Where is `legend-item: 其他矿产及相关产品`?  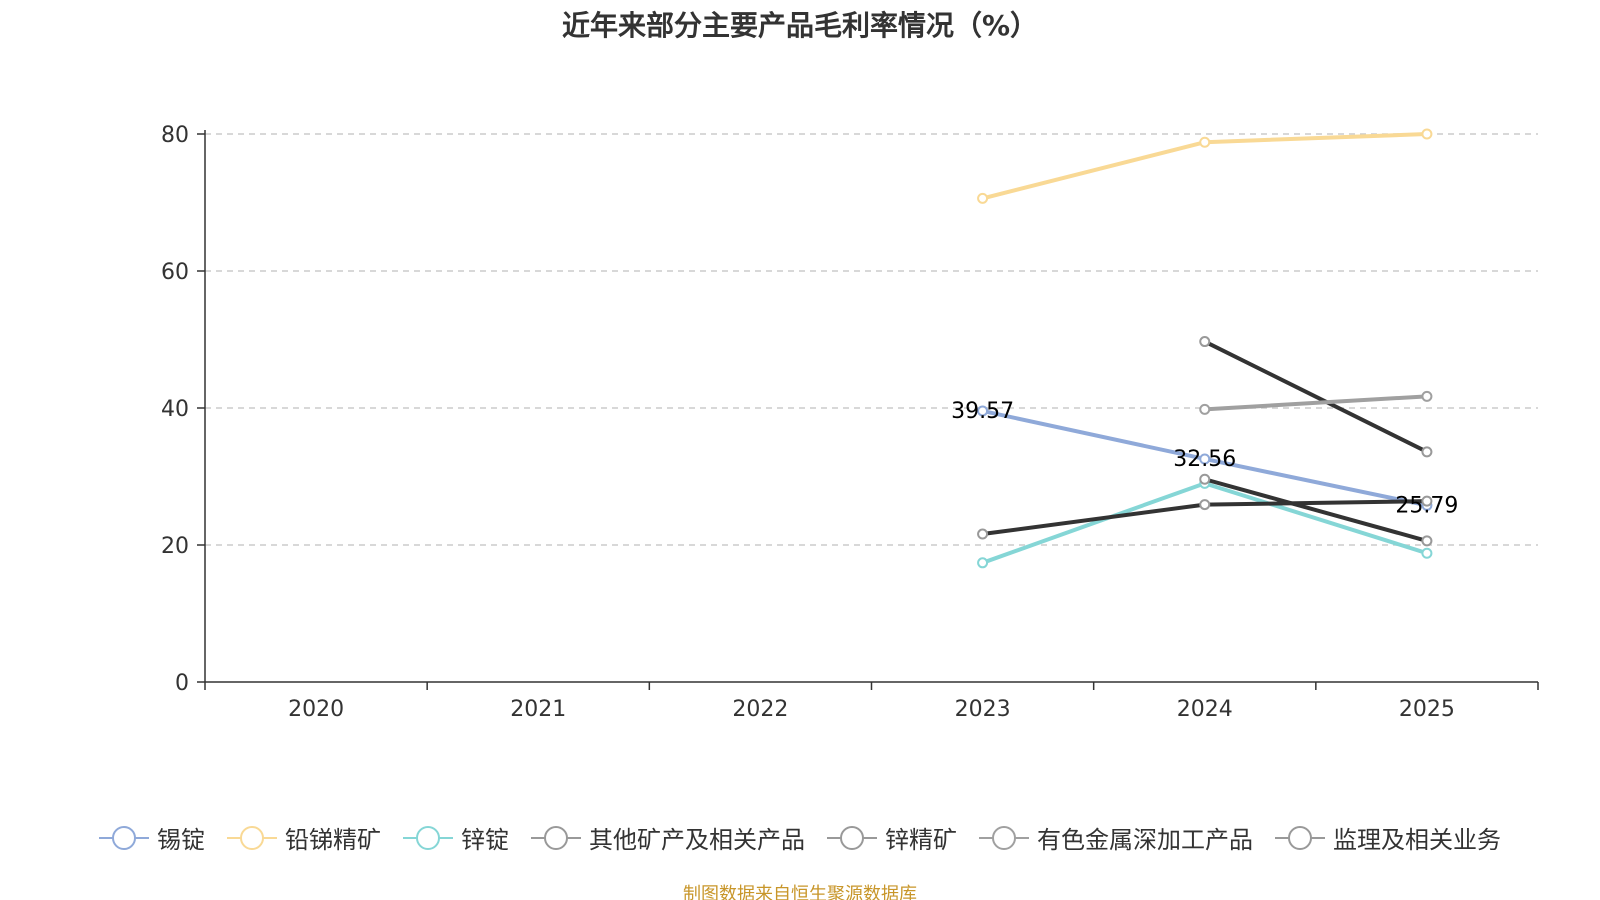
legend-item: 其他矿产及相关产品 is located at coordinates (668, 837).